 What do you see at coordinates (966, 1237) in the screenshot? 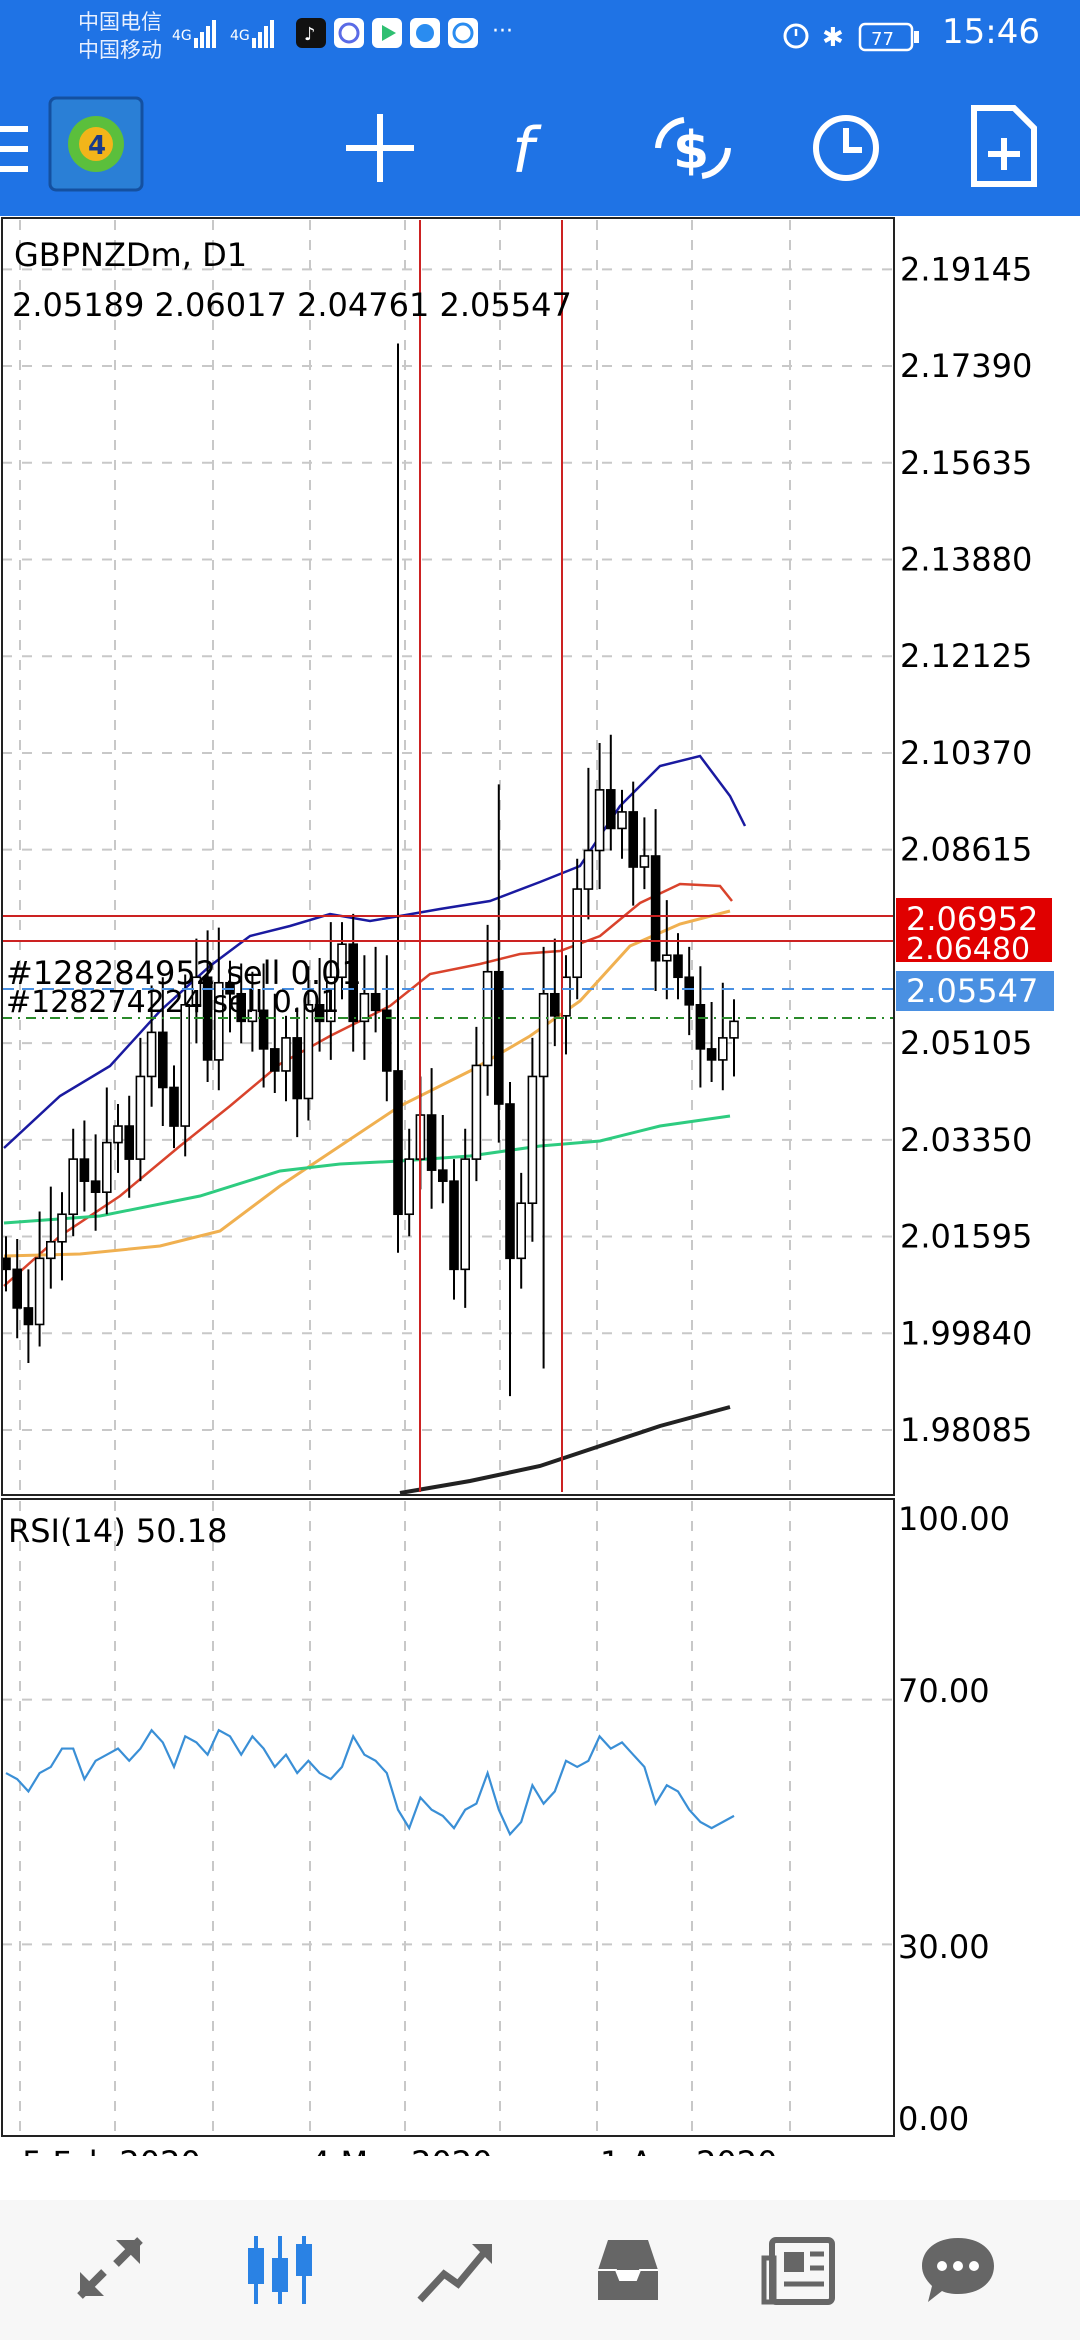
I see `price-tick: 2.01595` at bounding box center [966, 1237].